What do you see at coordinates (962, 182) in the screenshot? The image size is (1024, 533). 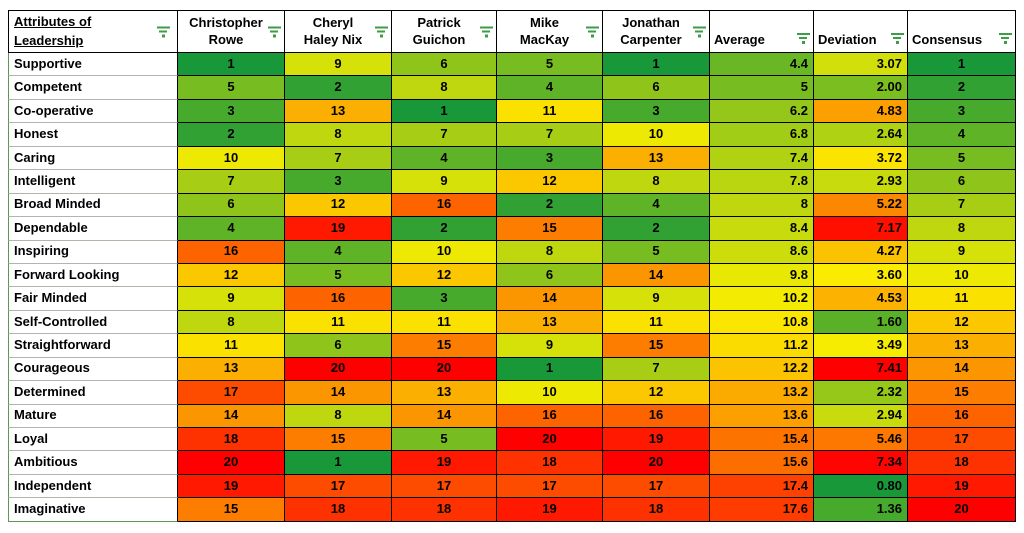 I see `consensus-cell: 6` at bounding box center [962, 182].